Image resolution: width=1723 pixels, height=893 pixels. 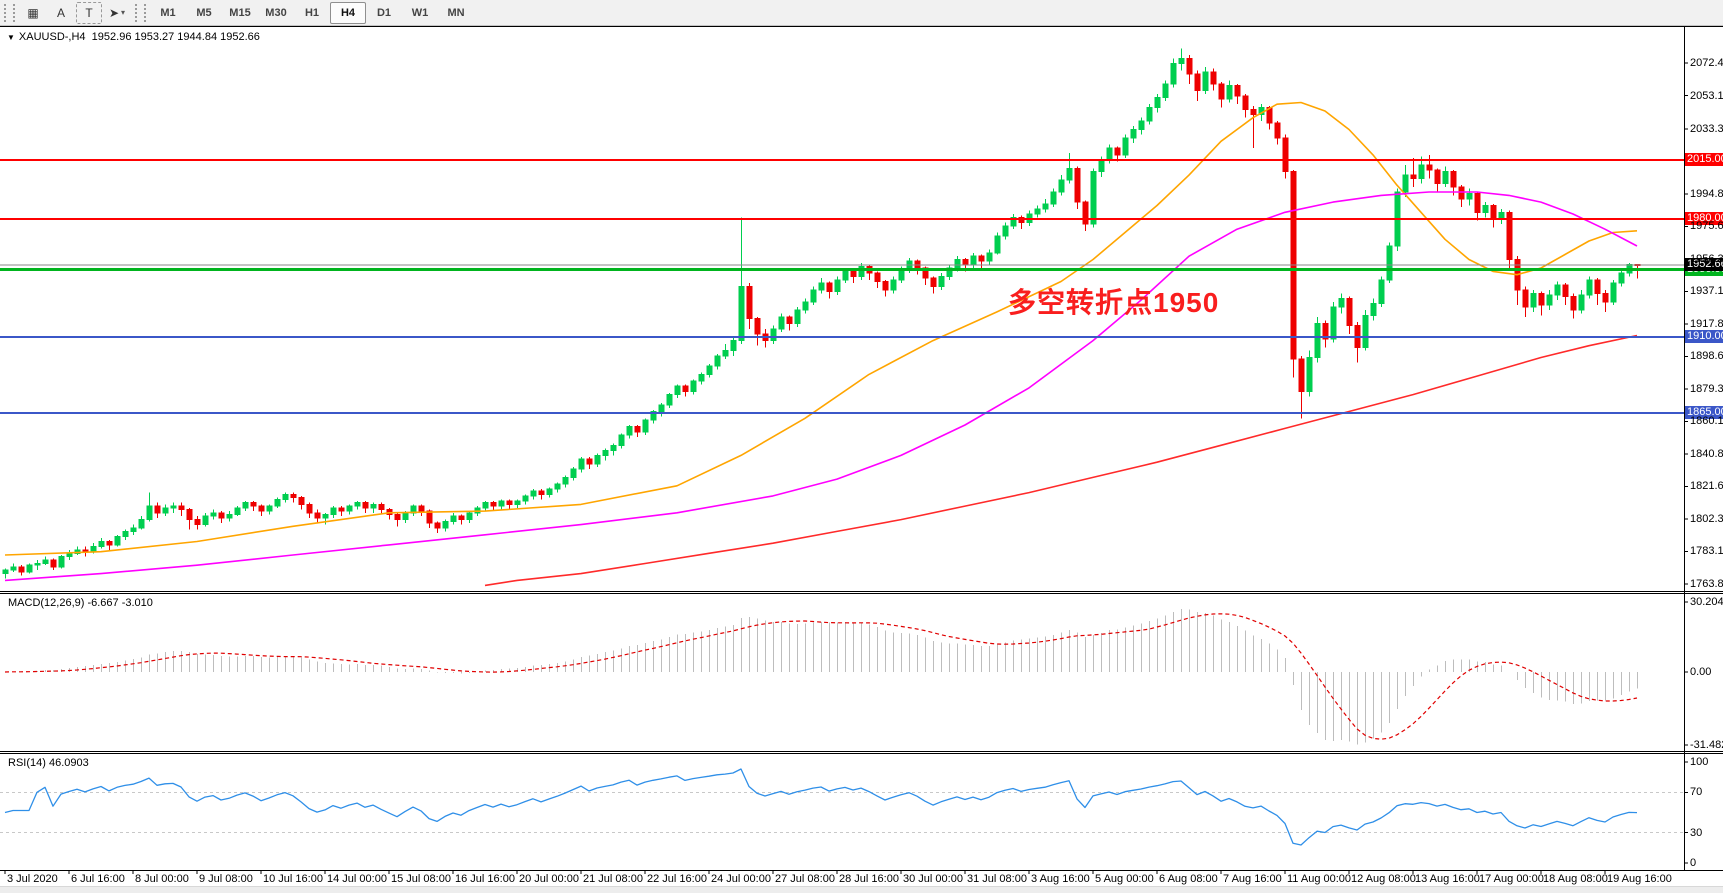 I want to click on time-tick-label: 16 Jul 16:00, so click(x=485, y=879).